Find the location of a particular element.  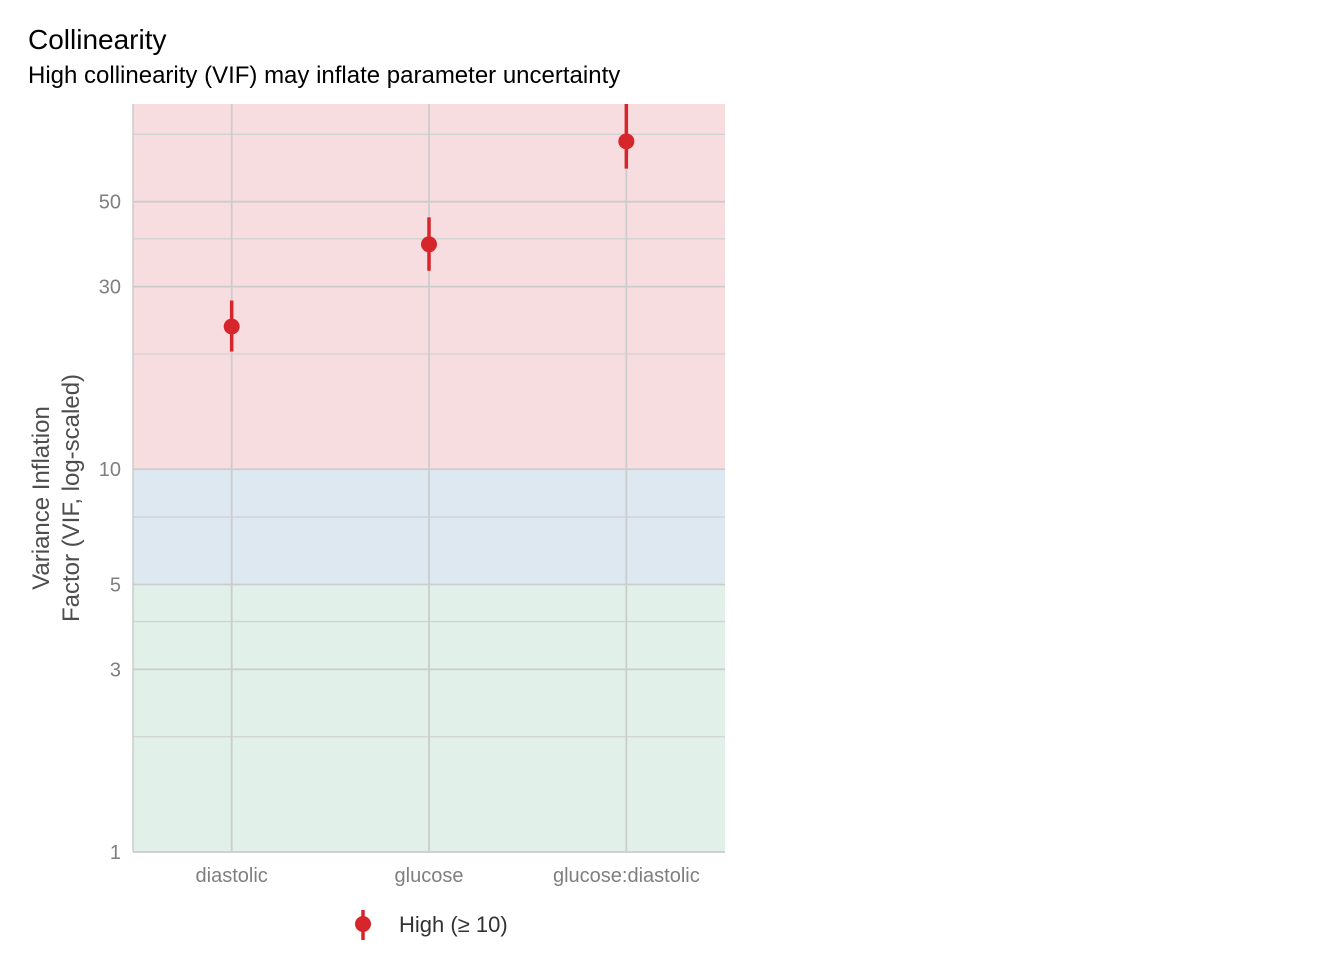

y-tick-label: 3 is located at coordinates (115, 670).